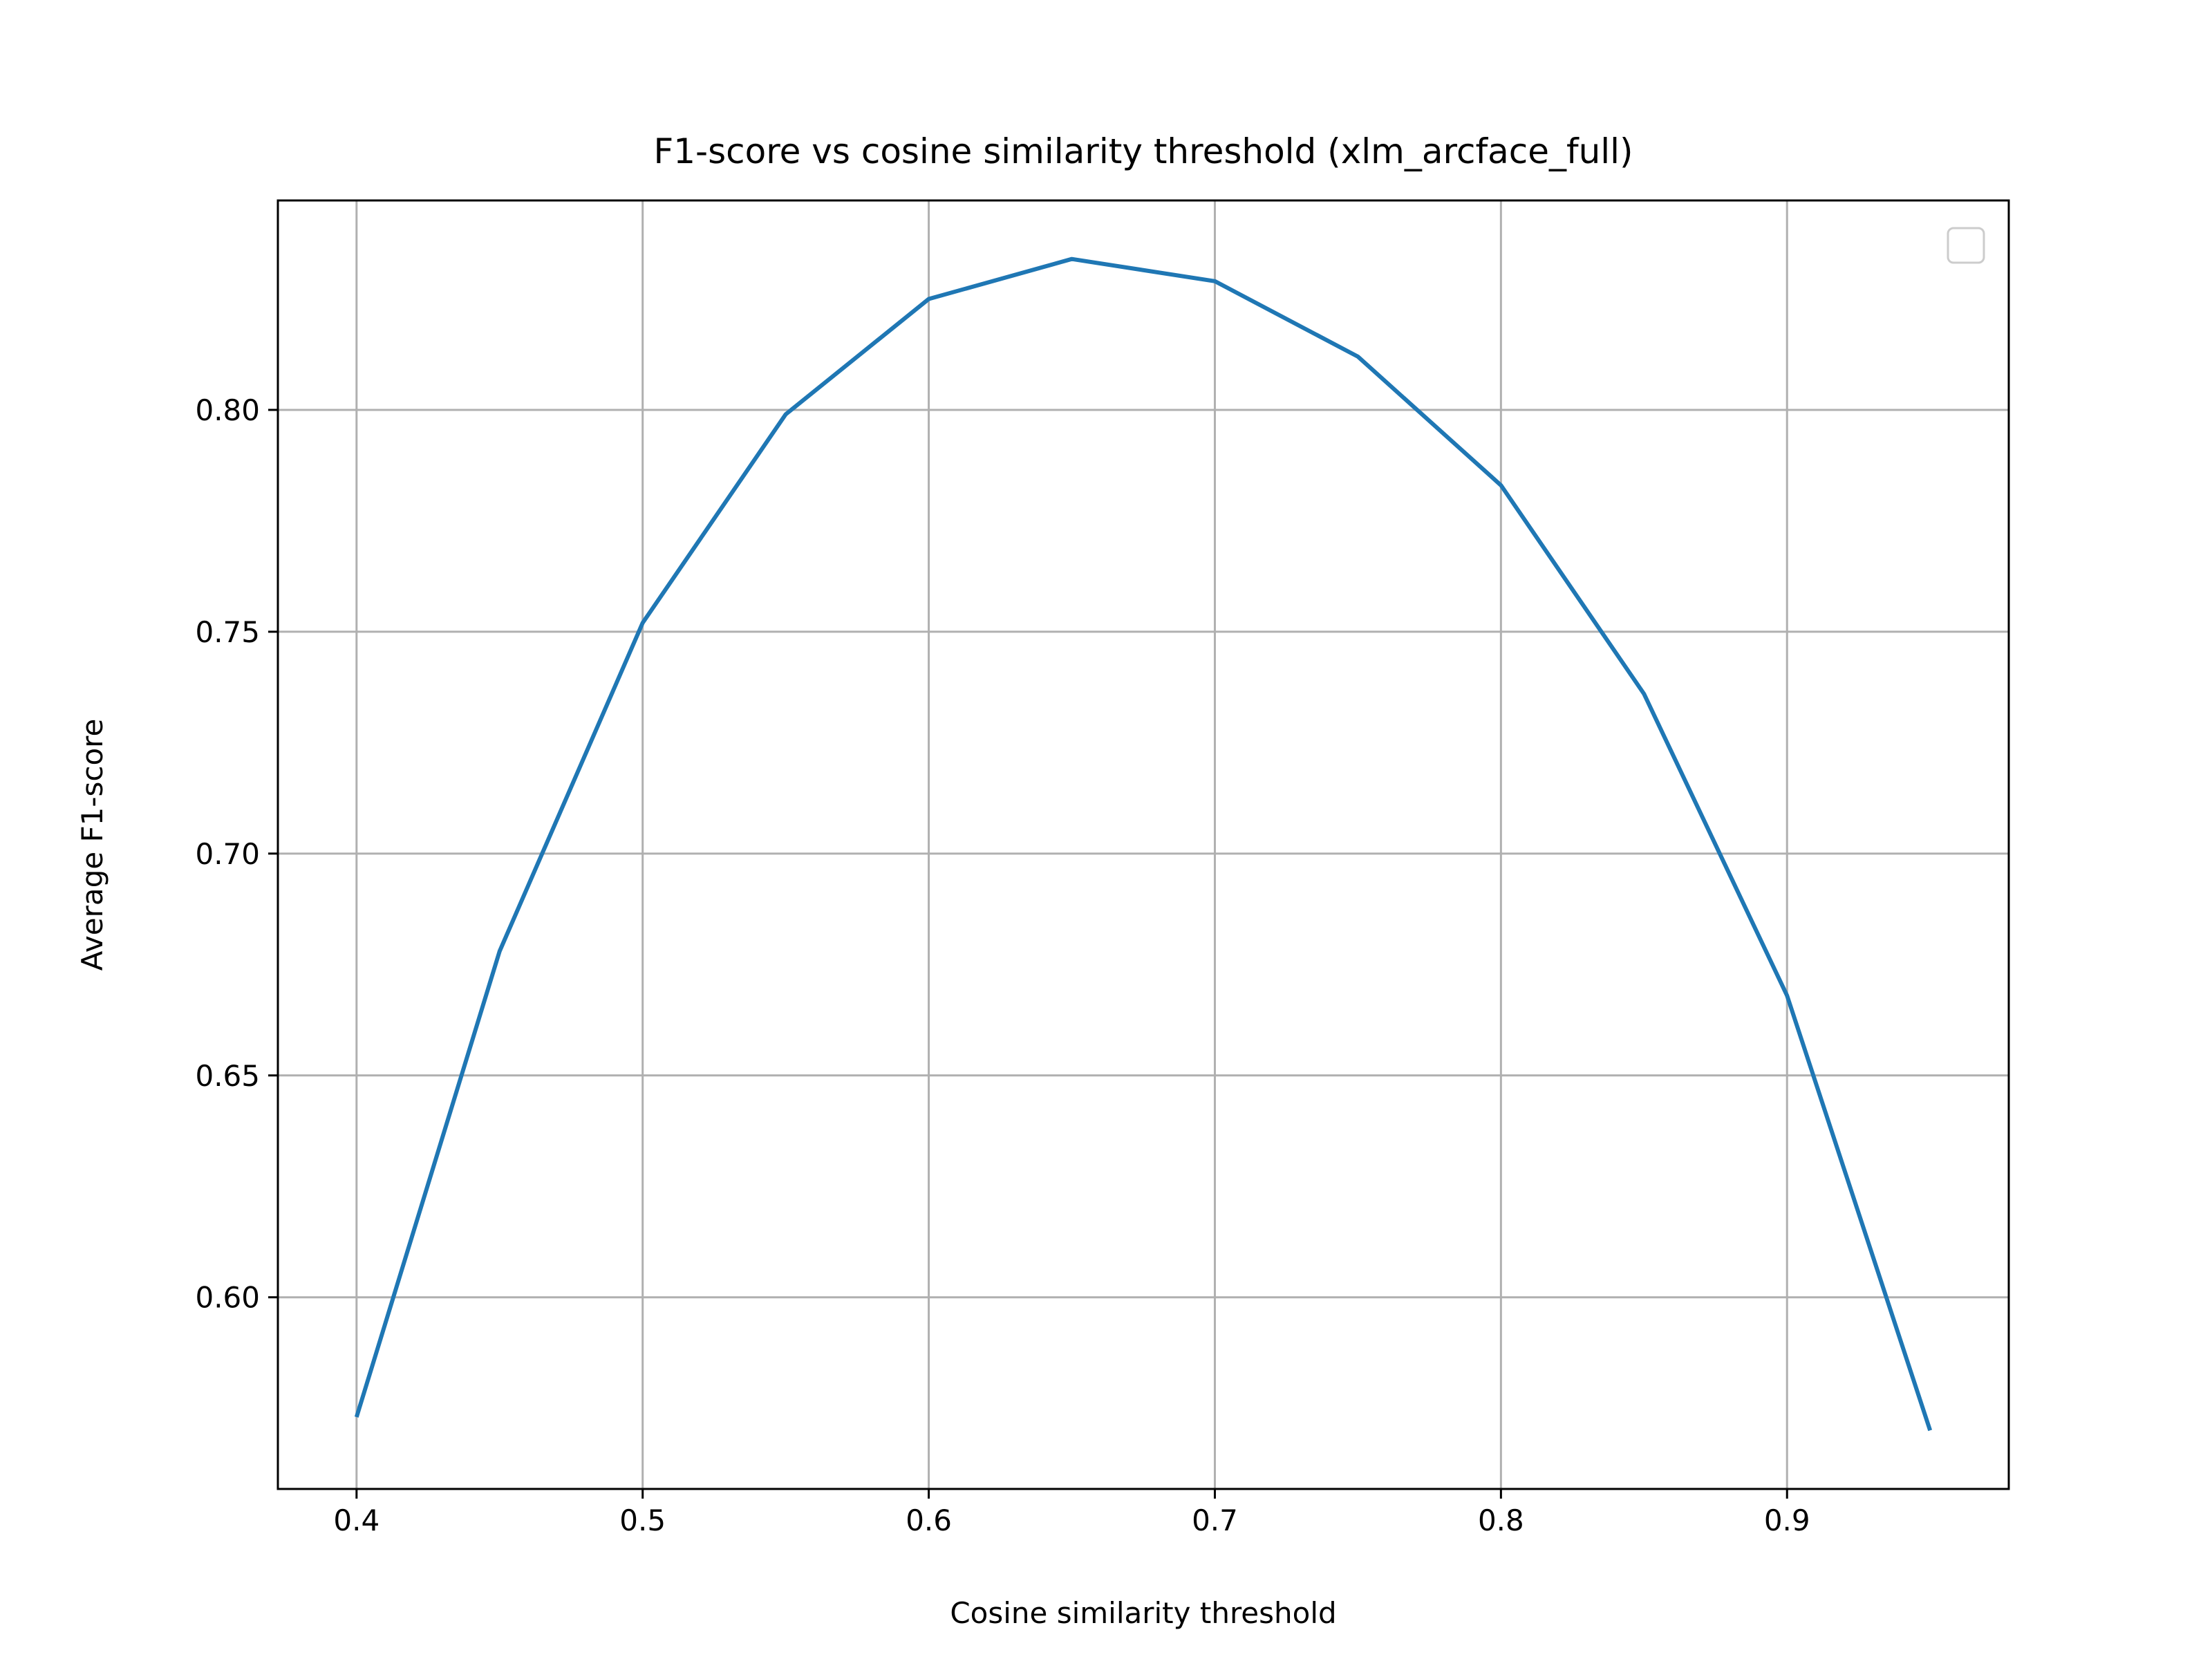 This screenshot has width=2212, height=1659. I want to click on x-tick-label: 0.4, so click(356, 1520).